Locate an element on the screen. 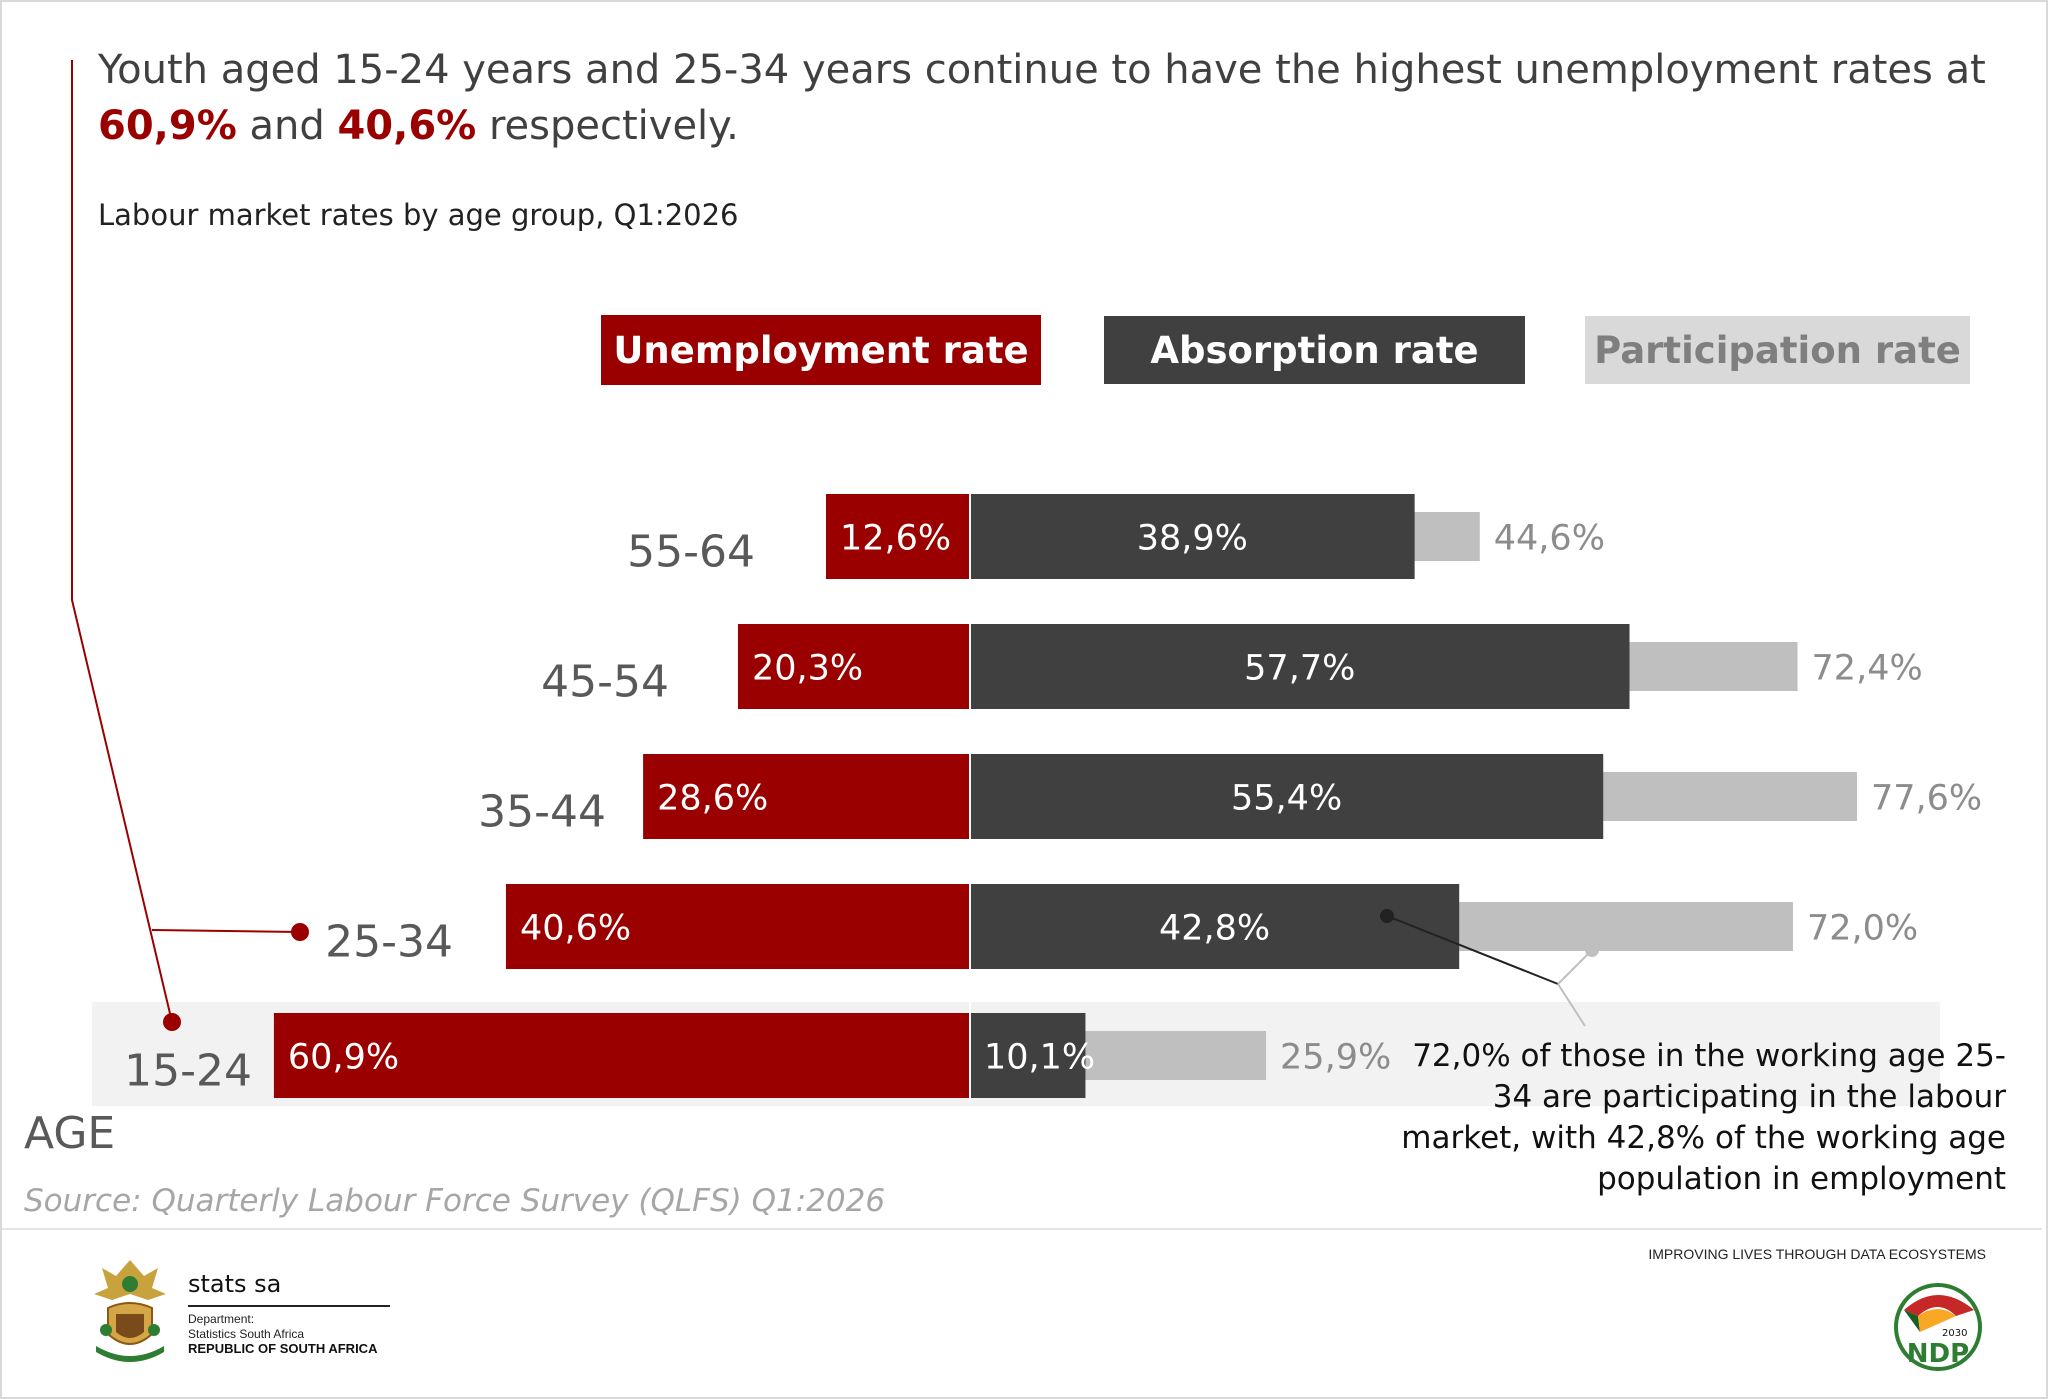 This screenshot has height=1399, width=2048. participation-label-55-64: 44,6% is located at coordinates (1549, 539).